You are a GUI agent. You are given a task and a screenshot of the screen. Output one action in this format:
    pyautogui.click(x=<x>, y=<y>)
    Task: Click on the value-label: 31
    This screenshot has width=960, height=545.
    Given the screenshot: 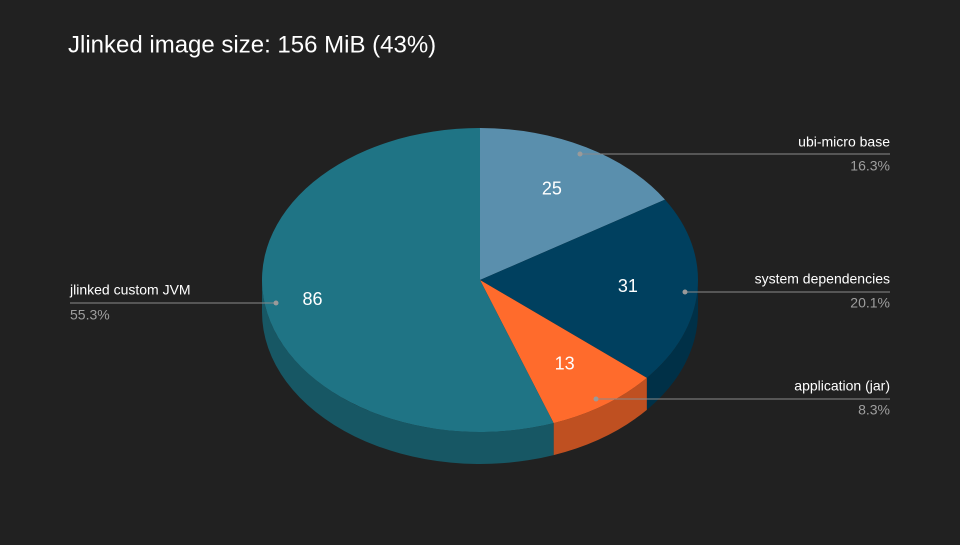 What is the action you would take?
    pyautogui.click(x=628, y=286)
    